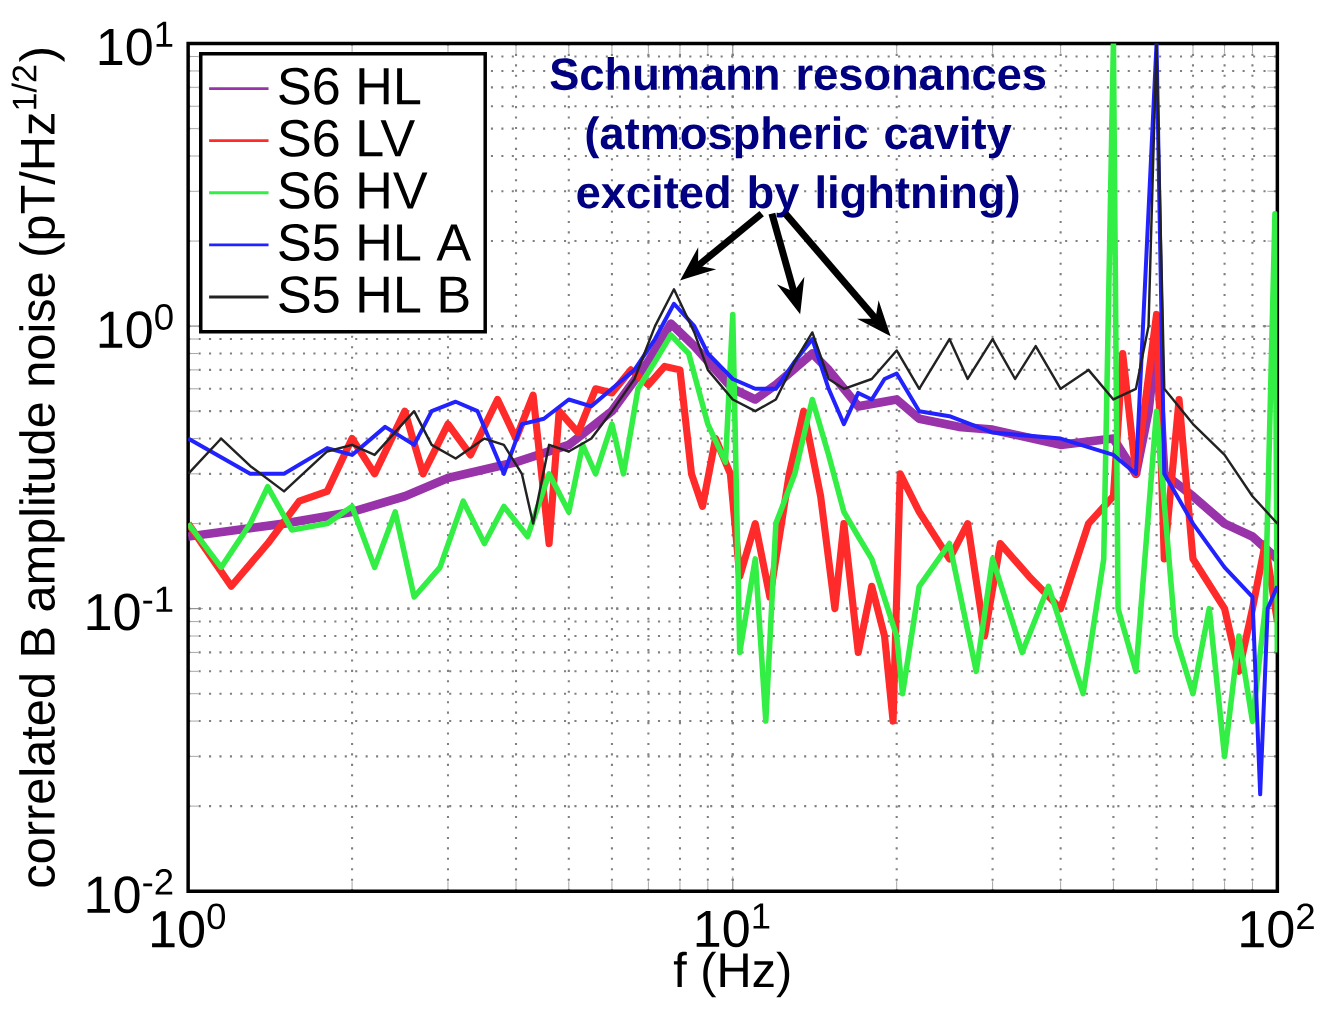 This screenshot has width=1329, height=1017. Describe the element at coordinates (374, 295) in the screenshot. I see `legend-label: S5 HL B` at that location.